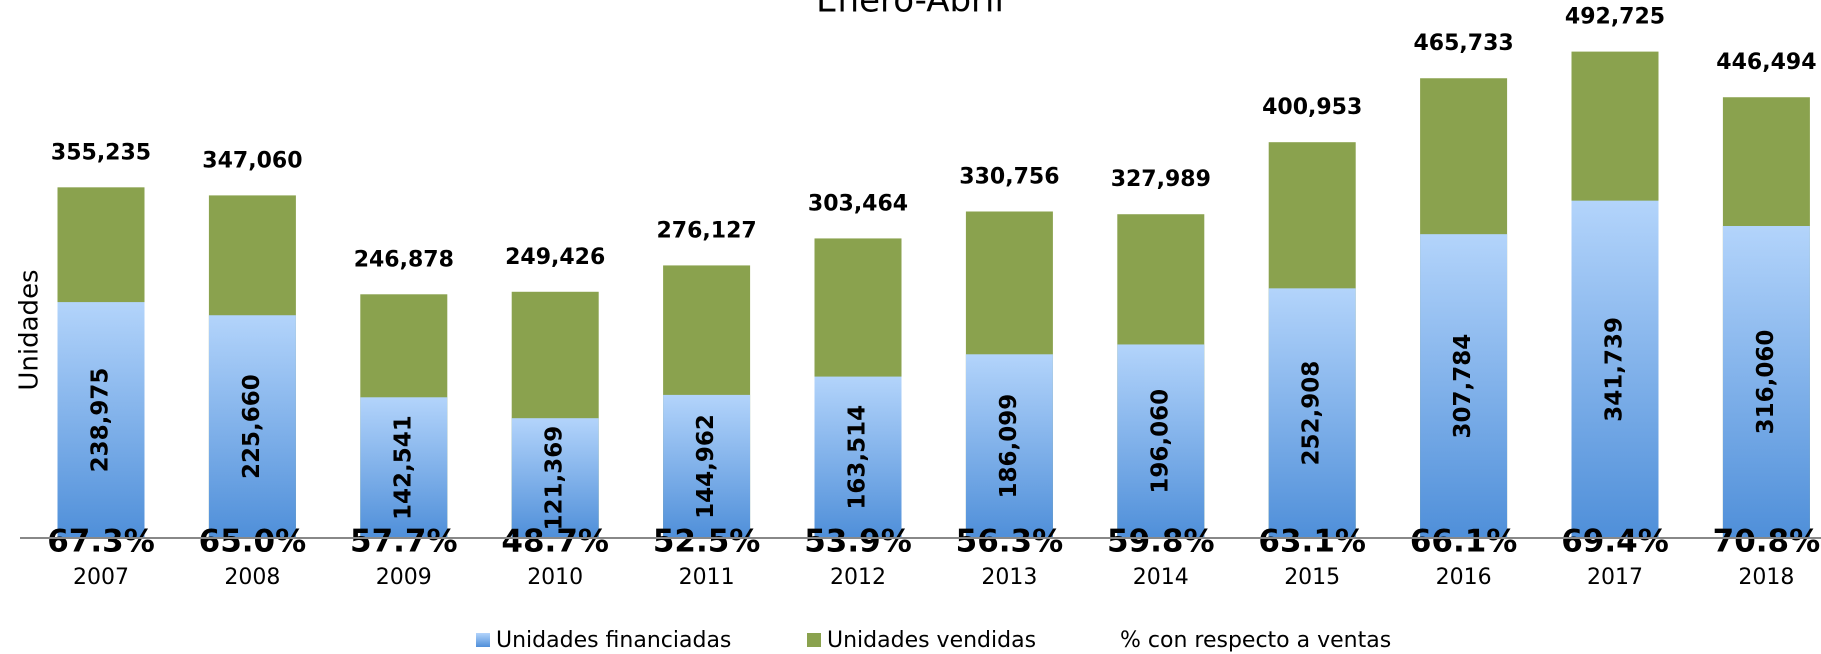 This screenshot has width=1821, height=654. Describe the element at coordinates (1464, 577) in the screenshot. I see `x-tick-label: 2016` at that location.